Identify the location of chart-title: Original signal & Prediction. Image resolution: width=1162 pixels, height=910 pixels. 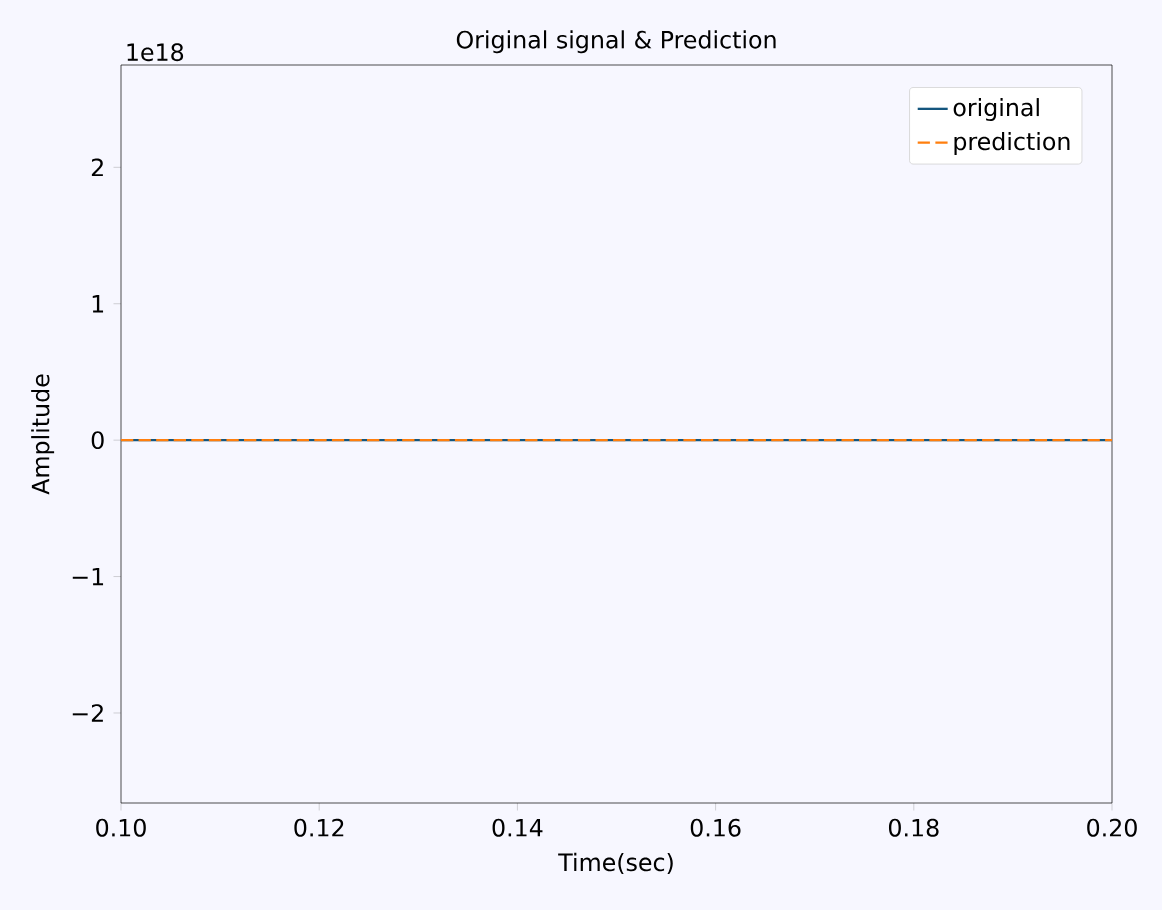
(616, 42).